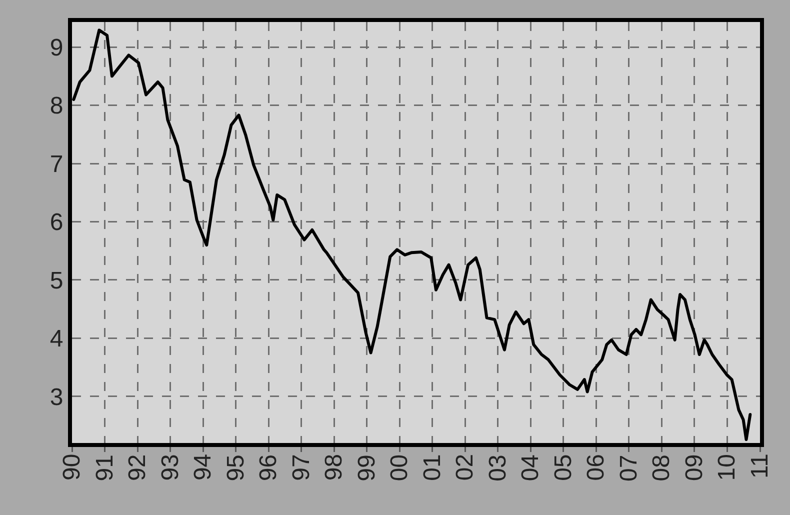 The image size is (790, 515). I want to click on y-tick-label: 4, so click(57, 339).